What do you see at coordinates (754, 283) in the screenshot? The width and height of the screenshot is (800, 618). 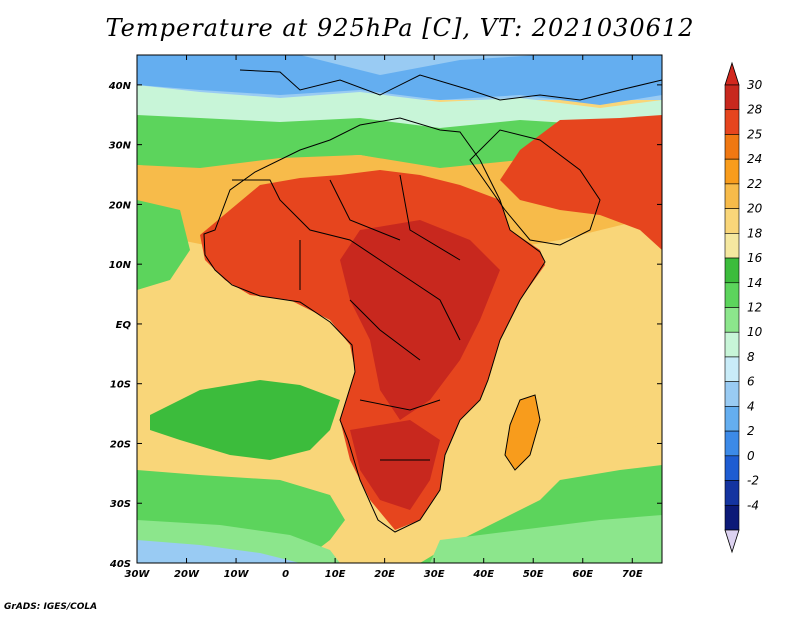 I see `colorbar-label: 14` at bounding box center [754, 283].